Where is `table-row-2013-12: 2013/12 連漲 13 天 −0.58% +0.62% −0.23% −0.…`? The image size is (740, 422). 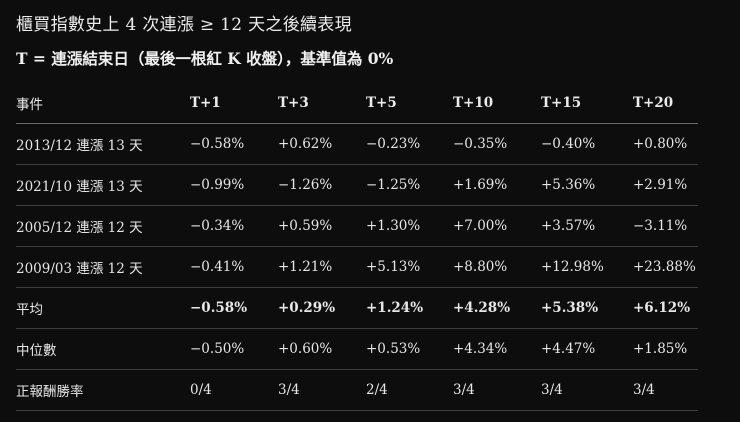
table-row-2013-12: 2013/12 連漲 13 天 −0.58% +0.62% −0.23% −0.… is located at coordinates (357, 144).